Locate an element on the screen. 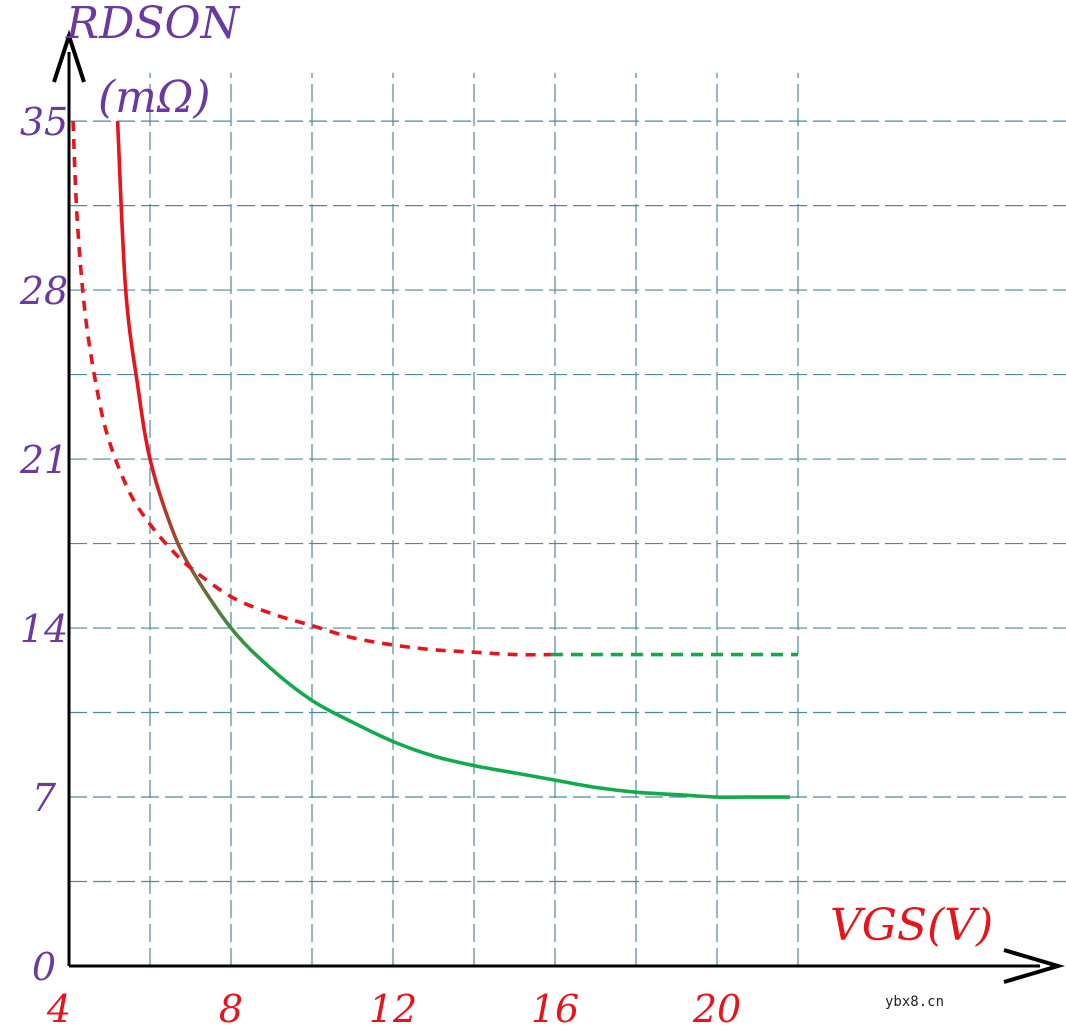 The image size is (1066, 1032). y-axis-title-line1: RDSON is located at coordinates (153, 24).